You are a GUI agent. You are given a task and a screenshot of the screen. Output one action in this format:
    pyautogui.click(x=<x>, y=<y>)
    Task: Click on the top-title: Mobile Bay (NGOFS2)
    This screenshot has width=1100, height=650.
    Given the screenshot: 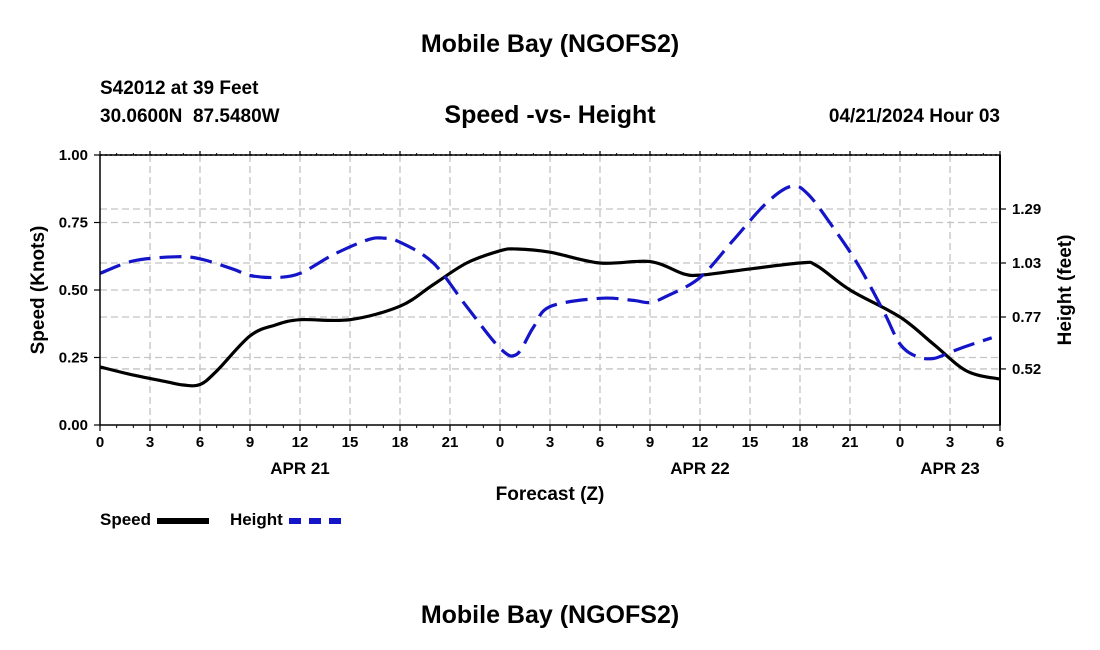 What is the action you would take?
    pyautogui.click(x=550, y=44)
    